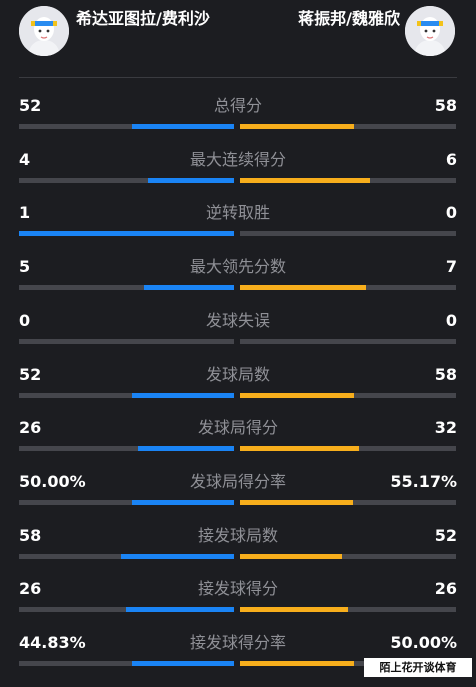 This screenshot has width=476, height=687. What do you see at coordinates (237, 427) in the screenshot?
I see `stat-label: 发球局得分` at bounding box center [237, 427].